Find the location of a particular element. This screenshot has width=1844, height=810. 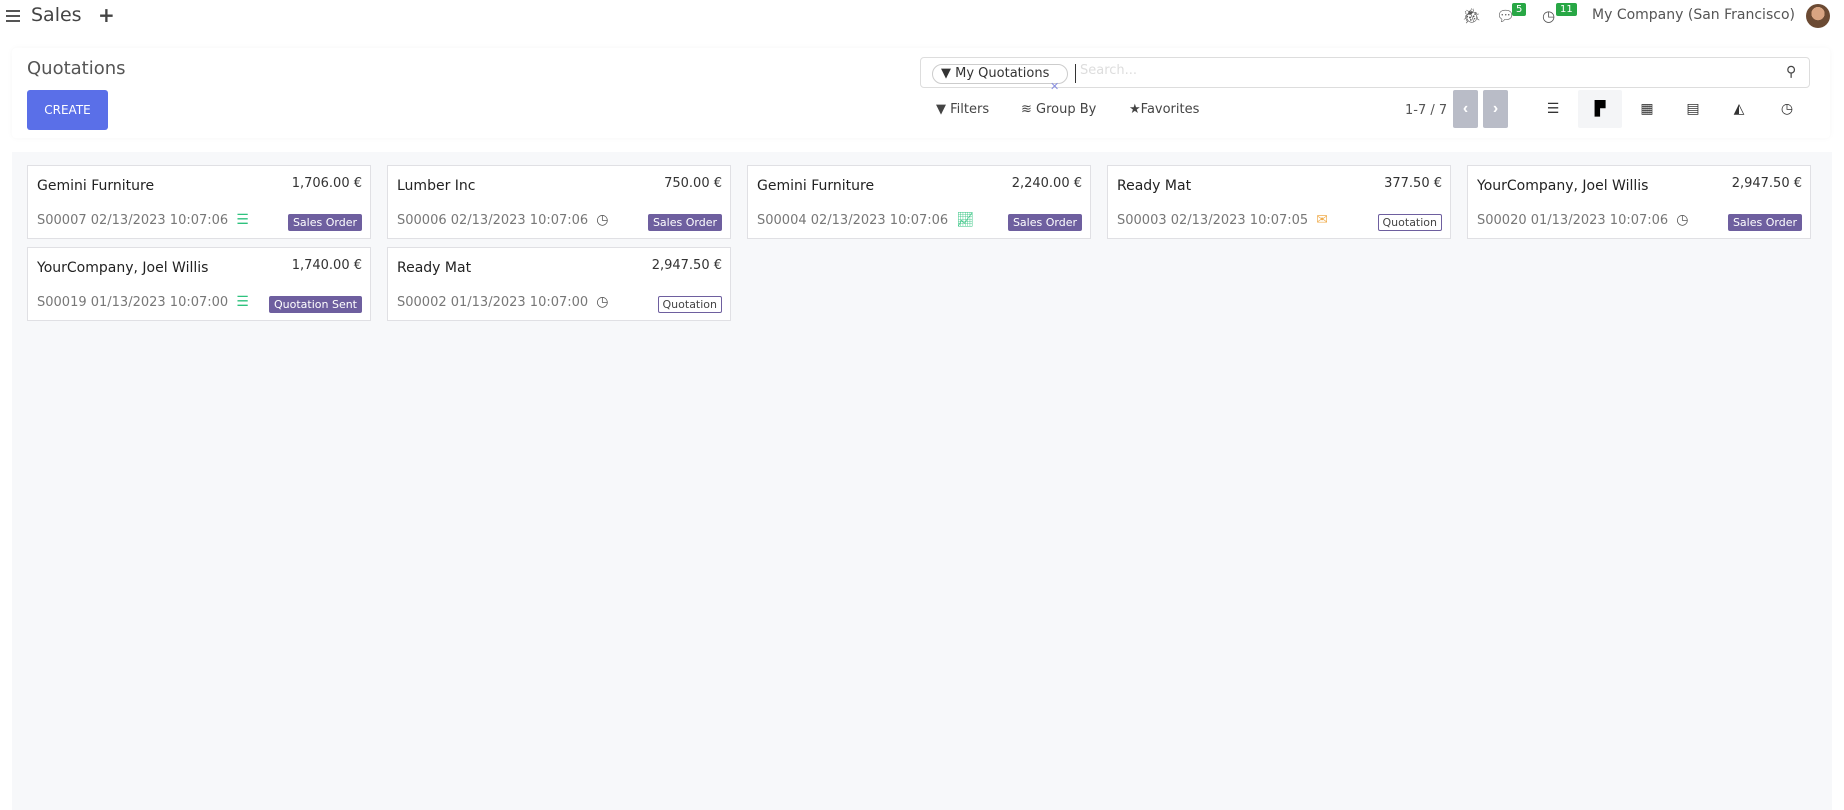

amount: 1,706.00 € is located at coordinates (326, 183).